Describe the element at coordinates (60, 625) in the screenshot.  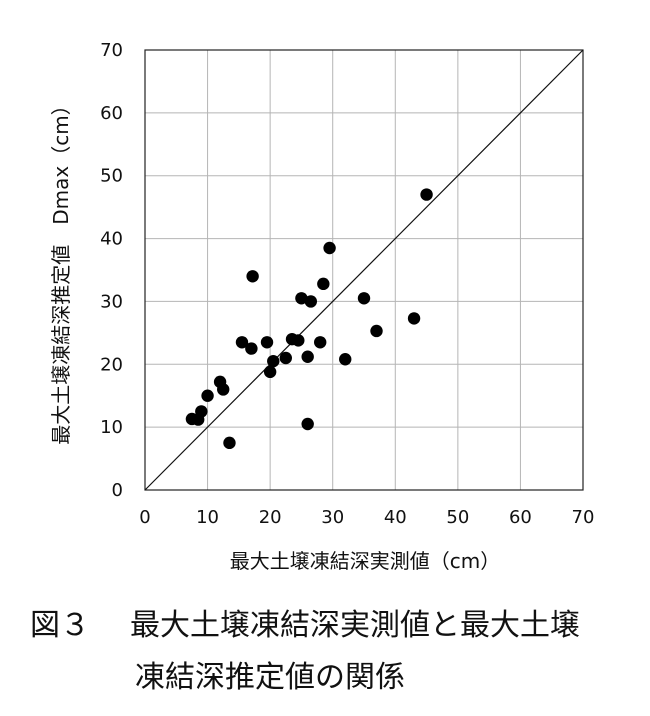
I see `figure-number: 図３` at that location.